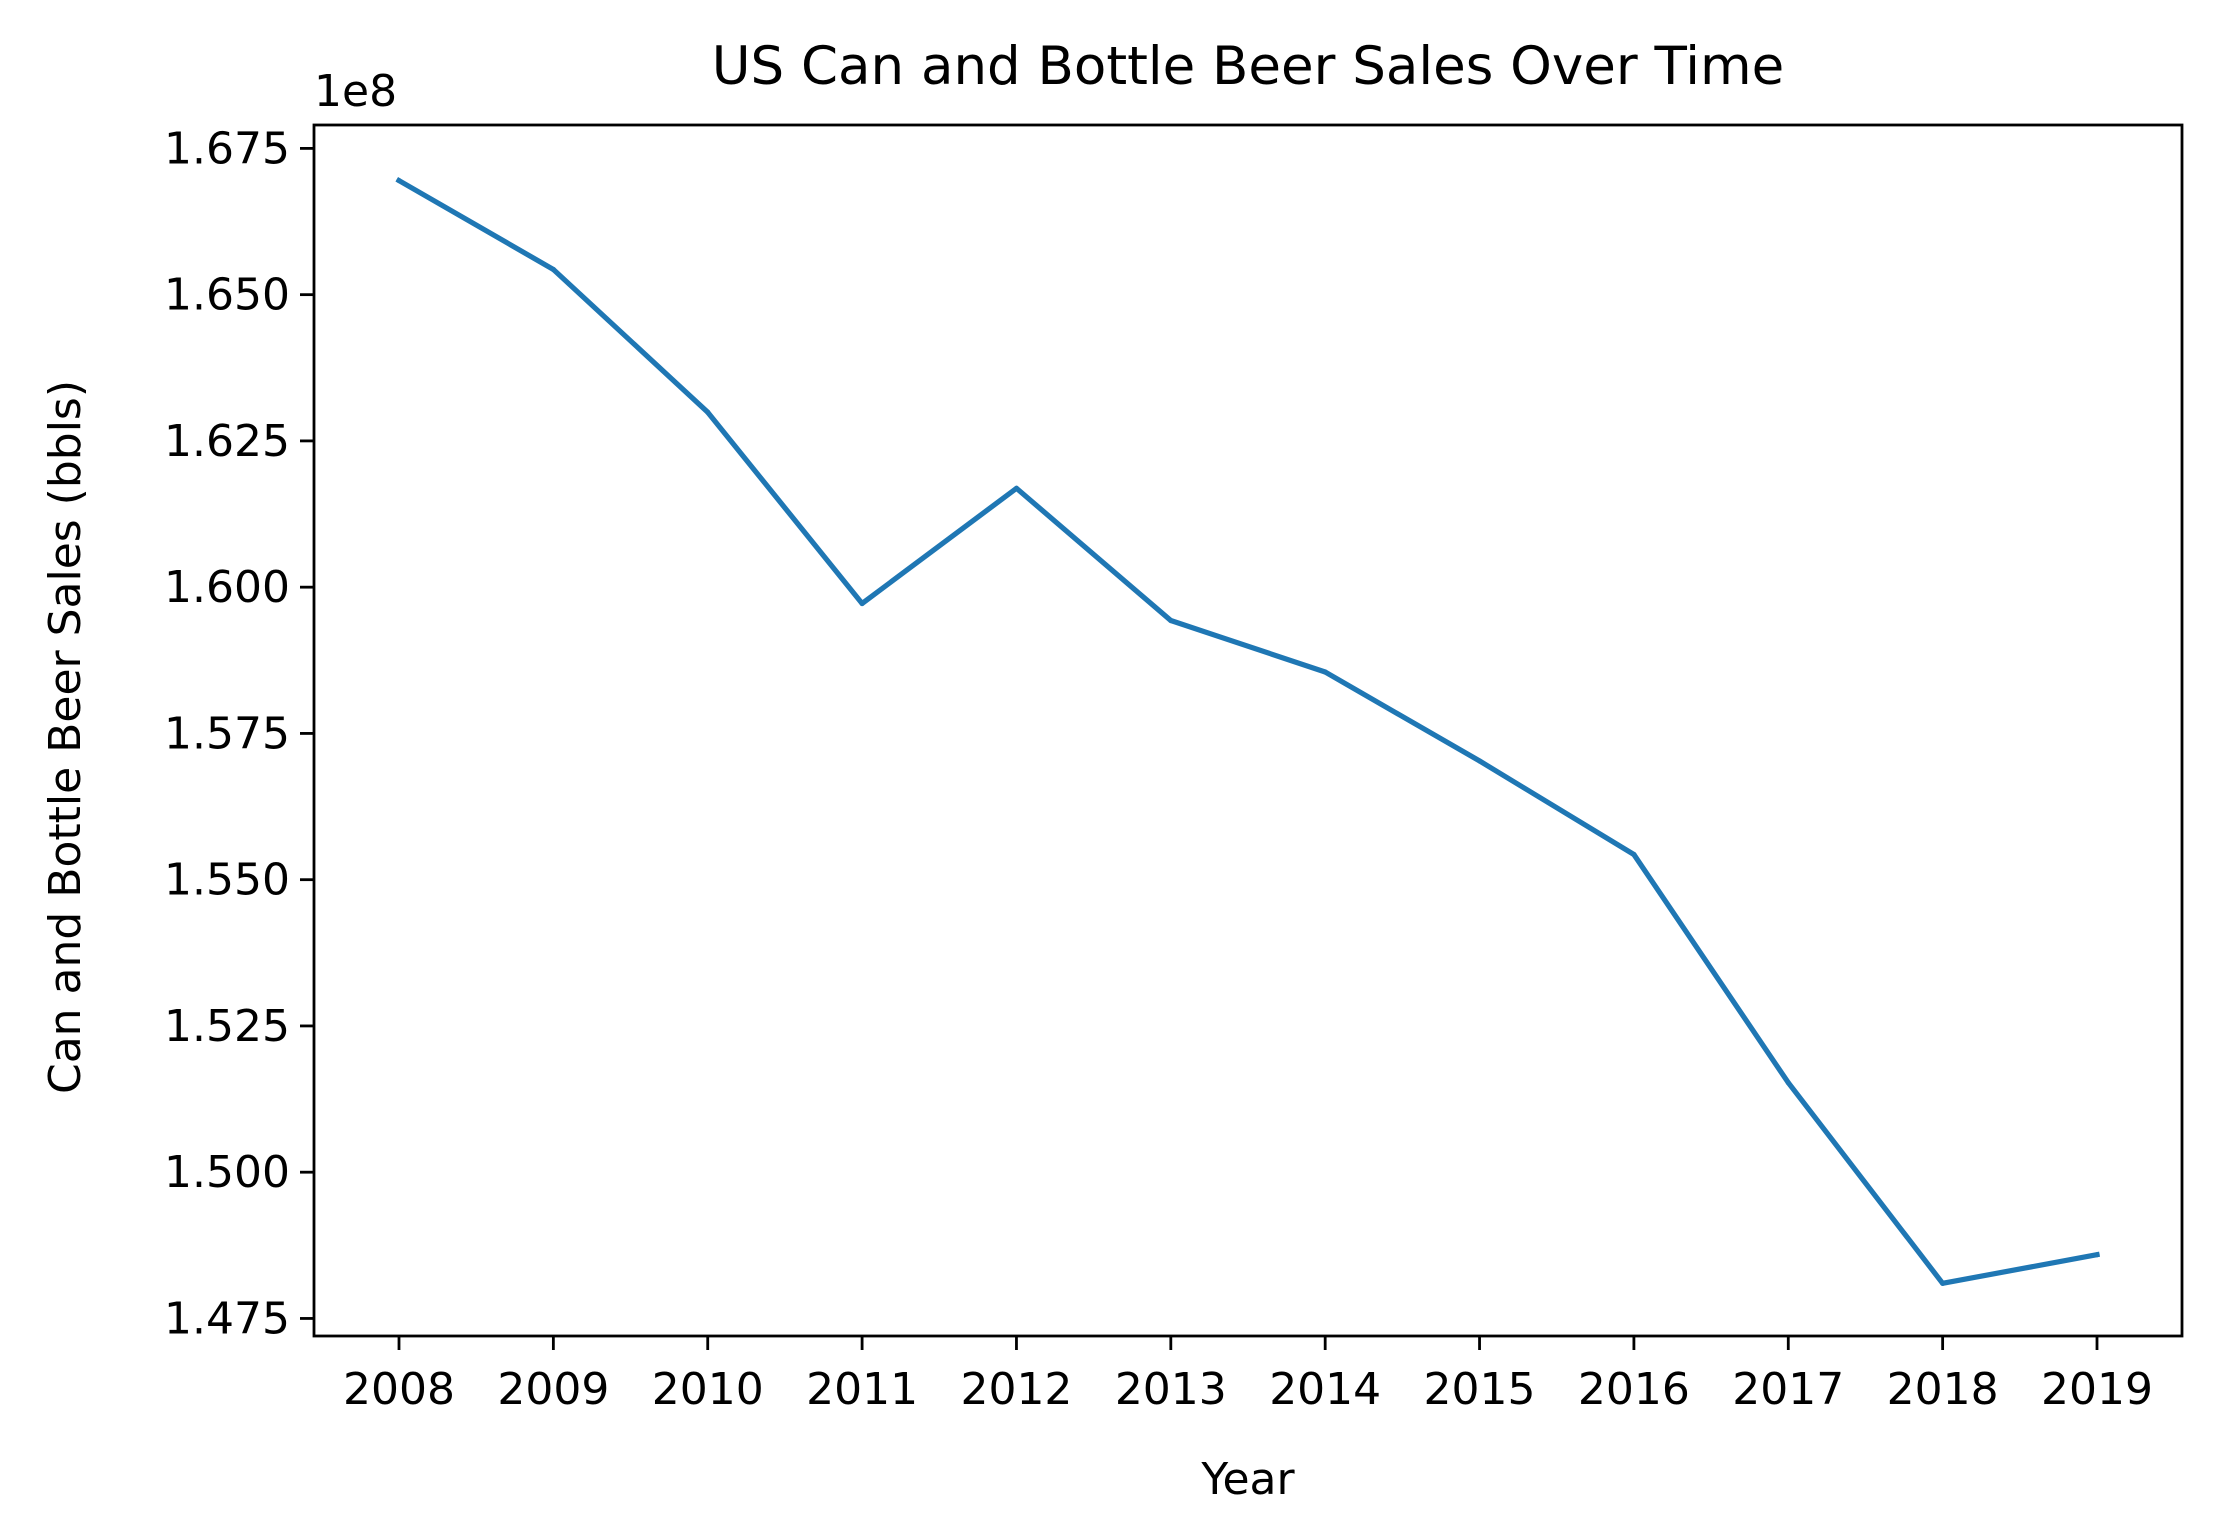  I want to click on y-axis-offset-label: 1e8, so click(355, 91).